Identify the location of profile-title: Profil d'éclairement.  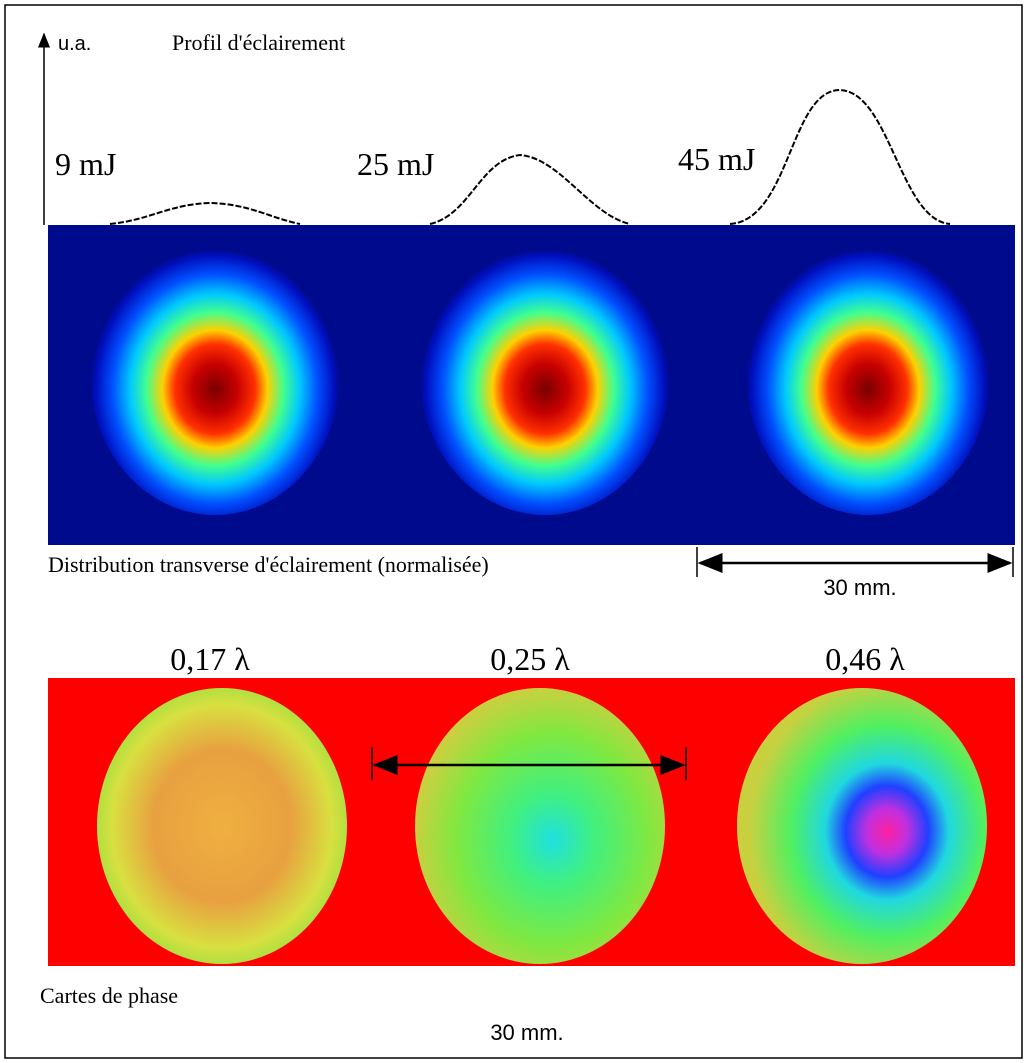
(258, 42).